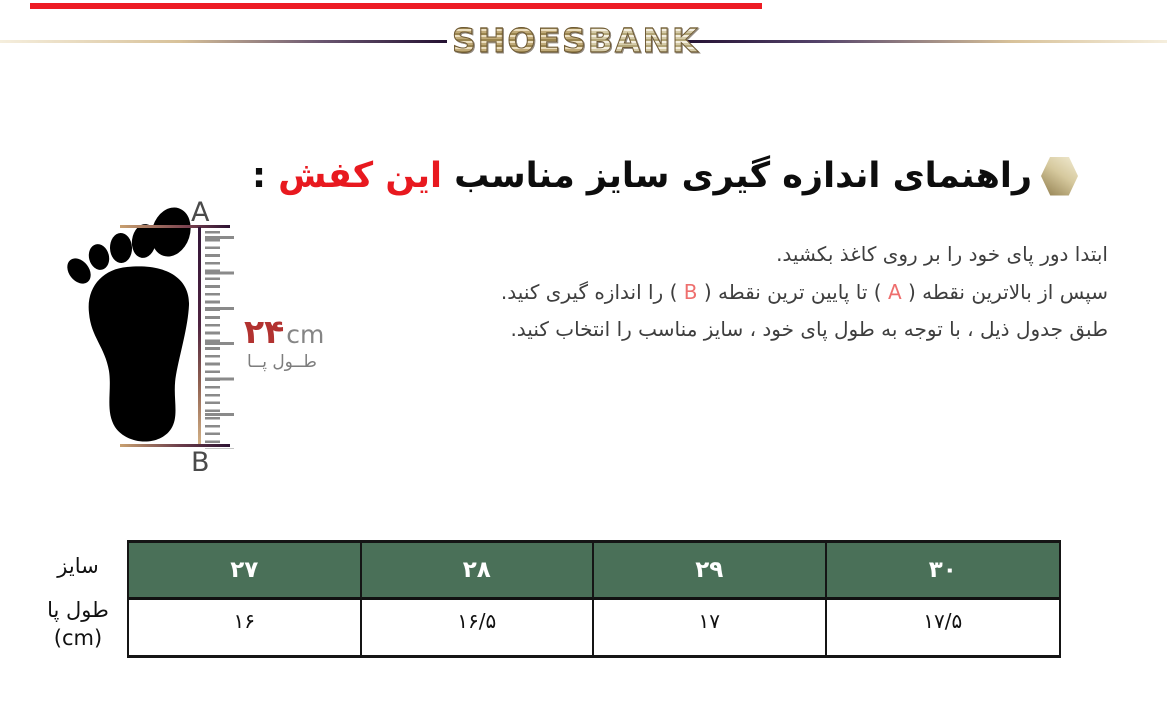 The width and height of the screenshot is (1167, 723). Describe the element at coordinates (477, 627) in the screenshot. I see `foot-length-cell: ۱۶/۵` at that location.